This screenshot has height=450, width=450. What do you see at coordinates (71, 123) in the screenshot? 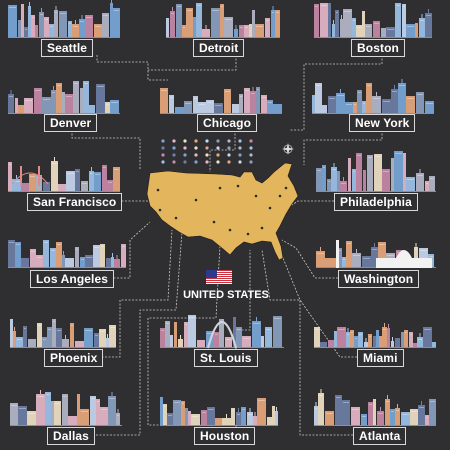
I see `city-label-denver: Denver` at bounding box center [71, 123].